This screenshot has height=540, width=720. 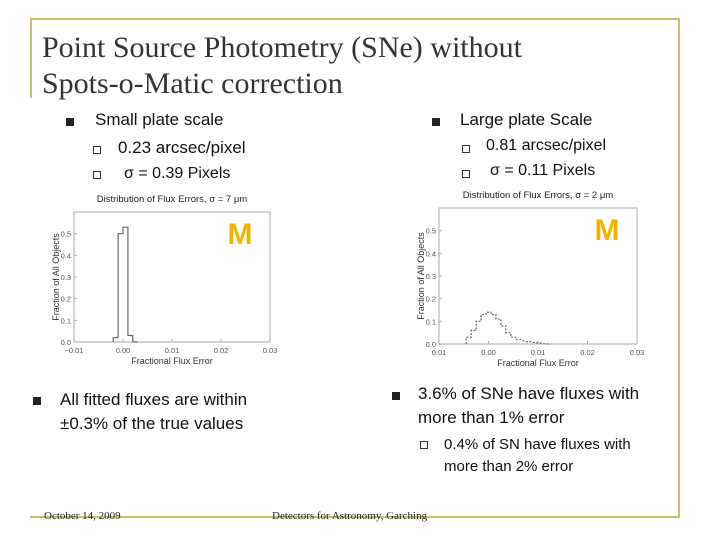 I want to click on bottom-right-sub-line-2: more than 2% error, so click(x=509, y=466).